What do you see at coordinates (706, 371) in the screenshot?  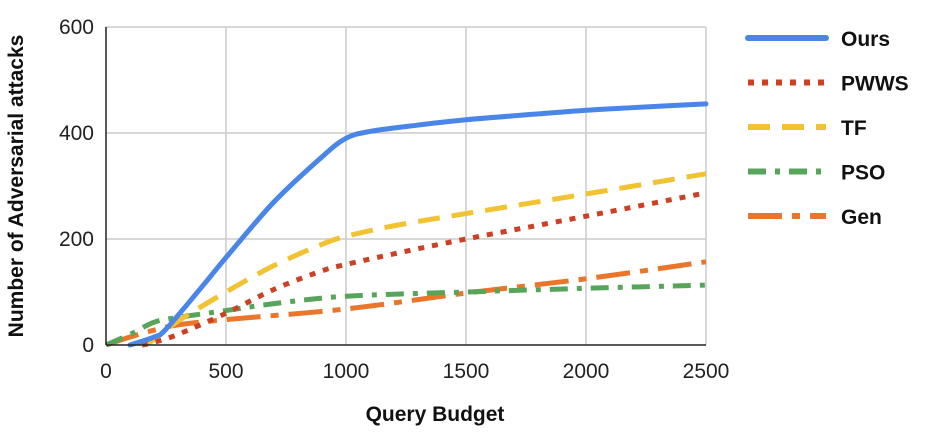 I see `x-tick-label: 2500` at bounding box center [706, 371].